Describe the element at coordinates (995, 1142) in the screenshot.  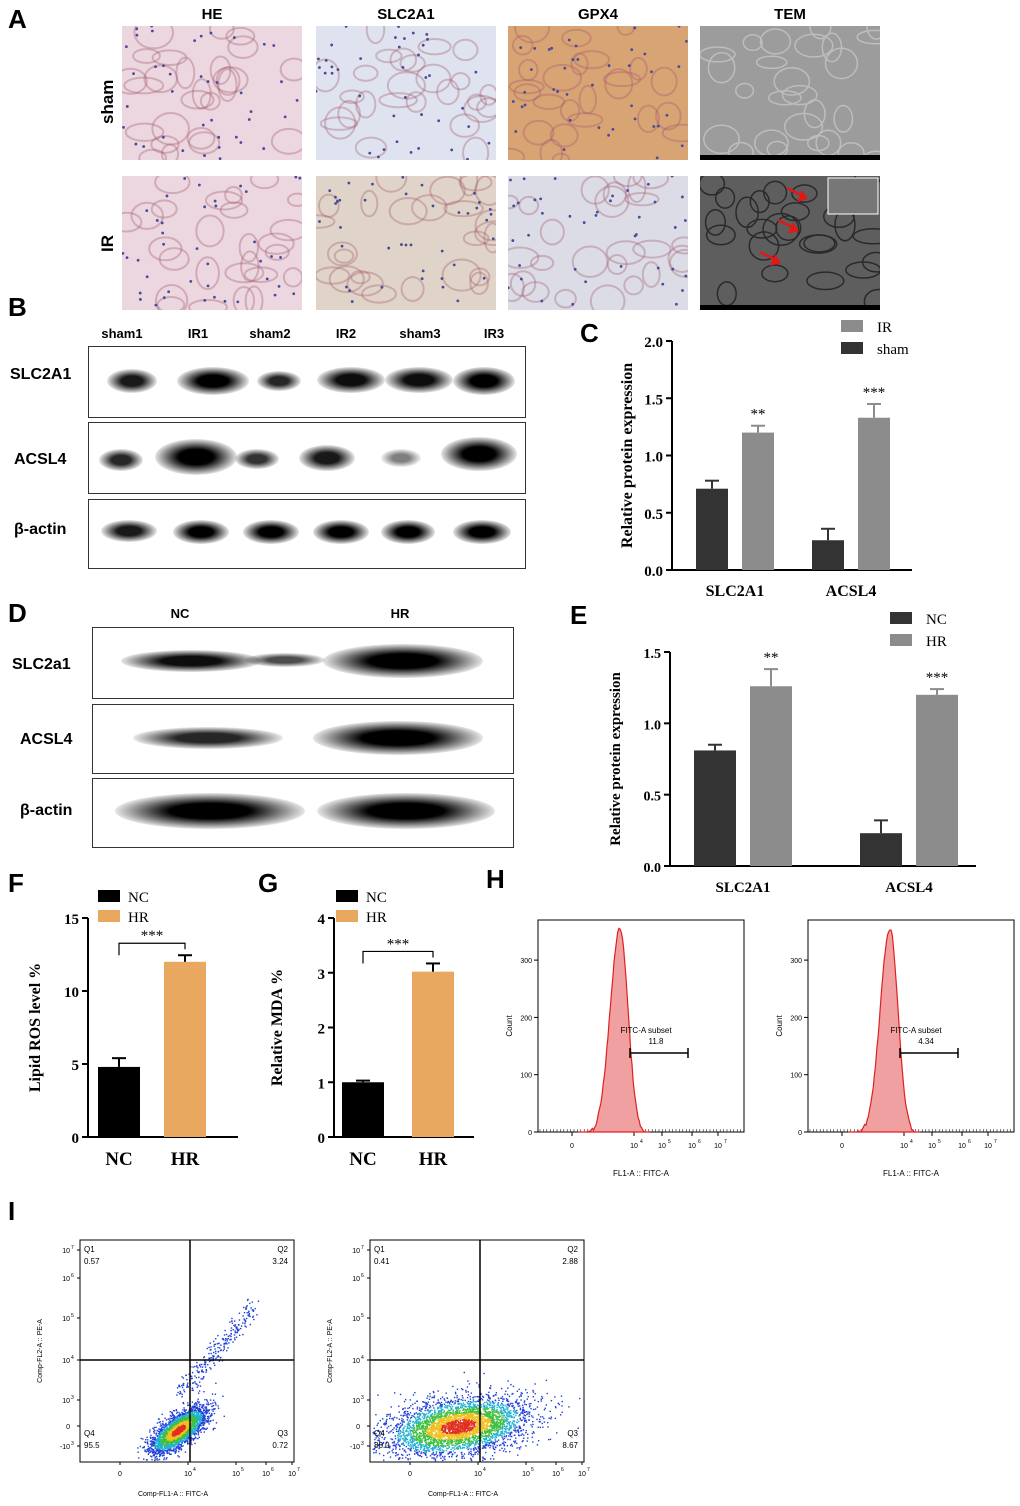
I see `x-tick-exponent: 7` at that location.